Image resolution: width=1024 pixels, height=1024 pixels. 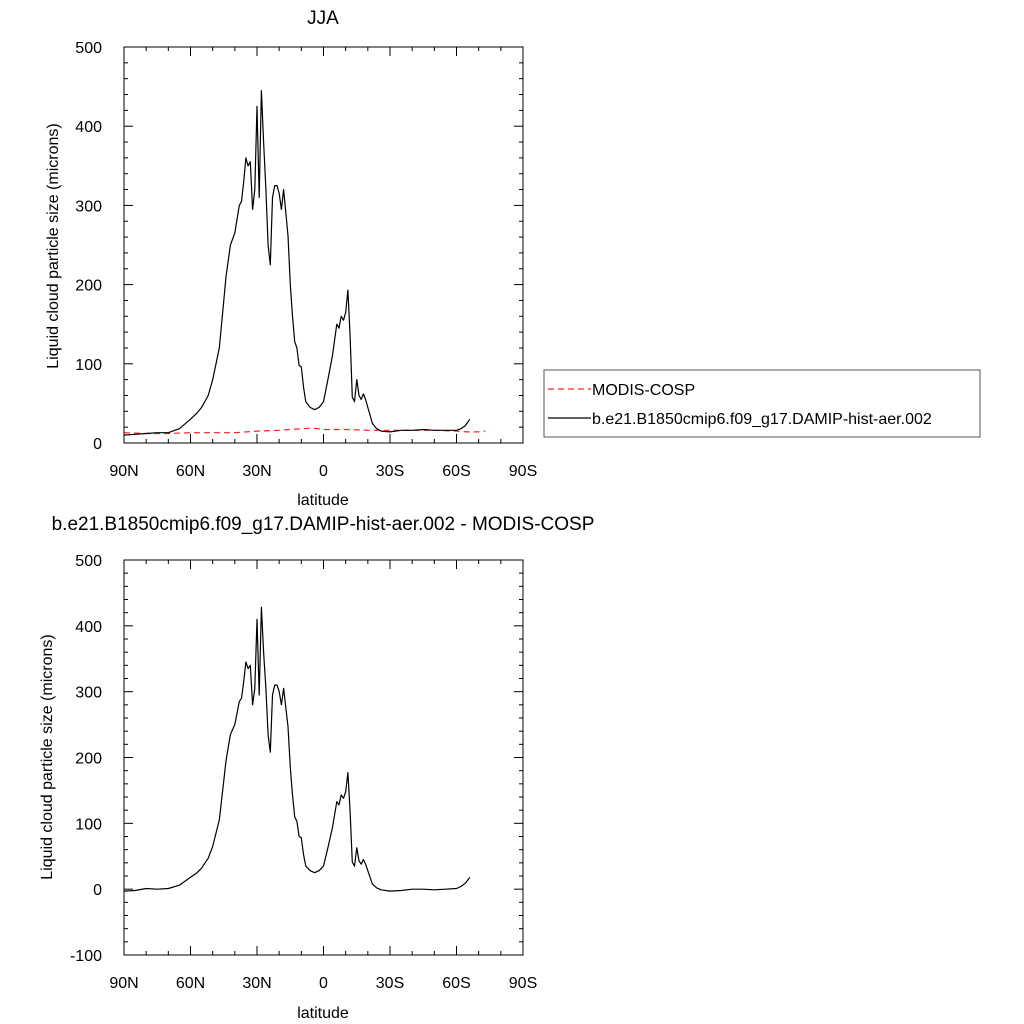 I want to click on bottom-x-tick-label: 30N, so click(x=256, y=983).